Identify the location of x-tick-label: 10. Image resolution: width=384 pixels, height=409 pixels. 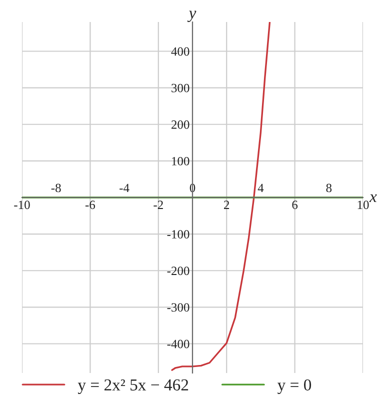
(363, 205).